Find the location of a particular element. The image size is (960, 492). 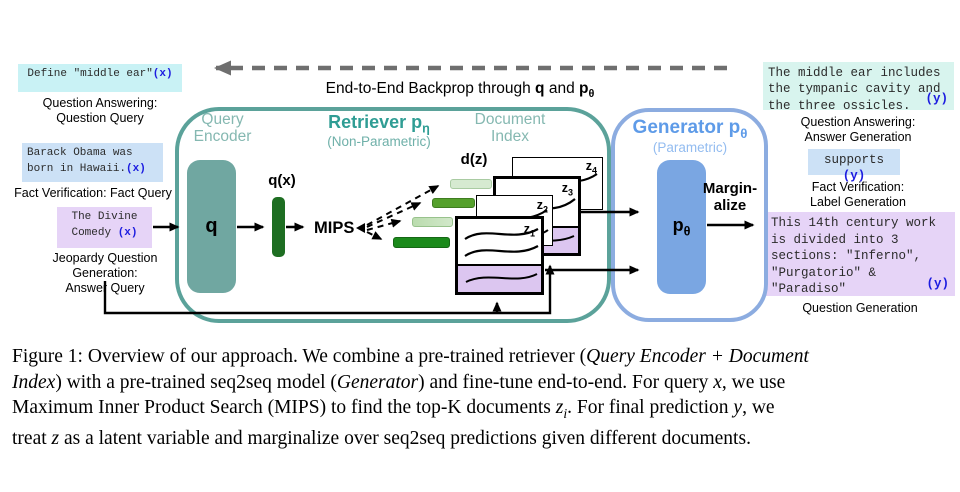

q-label: q is located at coordinates (211, 226).